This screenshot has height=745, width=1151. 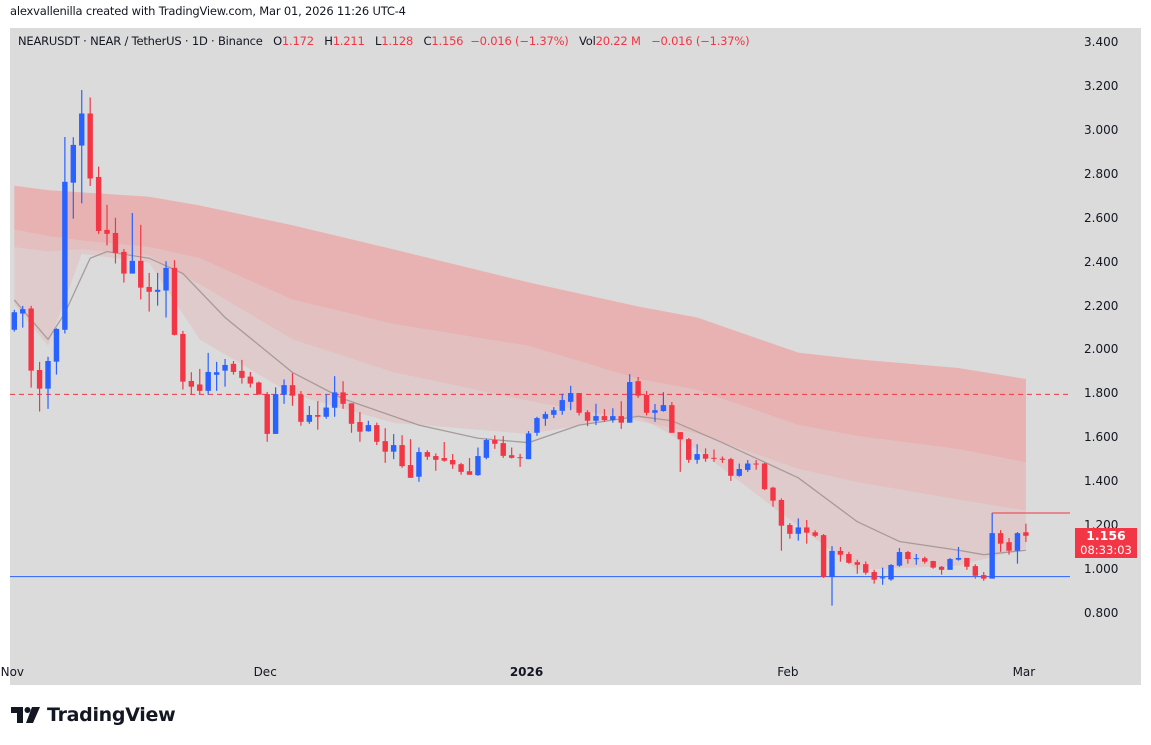 What do you see at coordinates (348, 41) in the screenshot?
I see `high-value: 1.211` at bounding box center [348, 41].